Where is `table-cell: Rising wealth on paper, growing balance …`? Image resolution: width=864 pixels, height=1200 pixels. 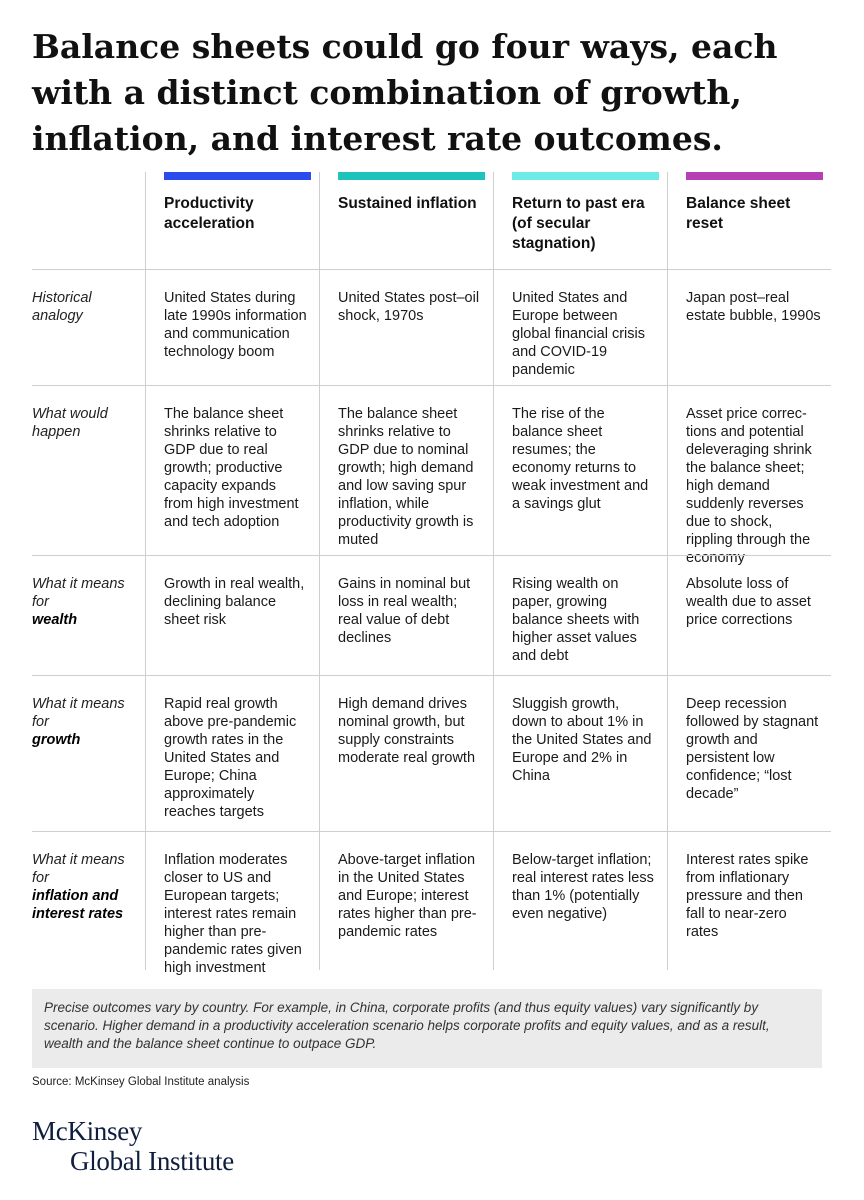 table-cell: Rising wealth on paper, growing balance … is located at coordinates (580, 615).